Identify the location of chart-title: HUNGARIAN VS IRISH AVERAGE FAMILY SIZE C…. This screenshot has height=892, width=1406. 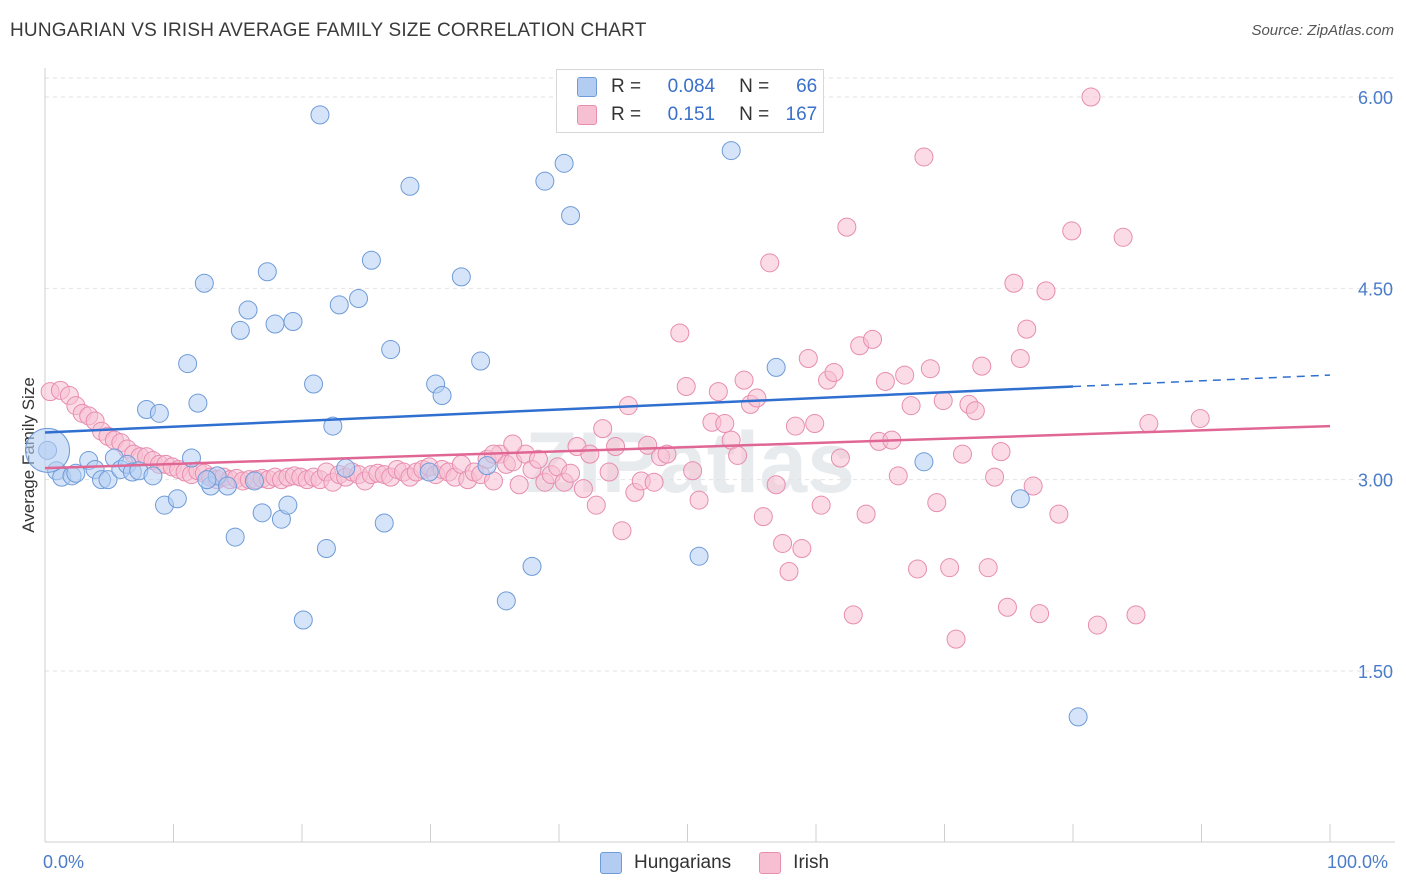
(328, 30).